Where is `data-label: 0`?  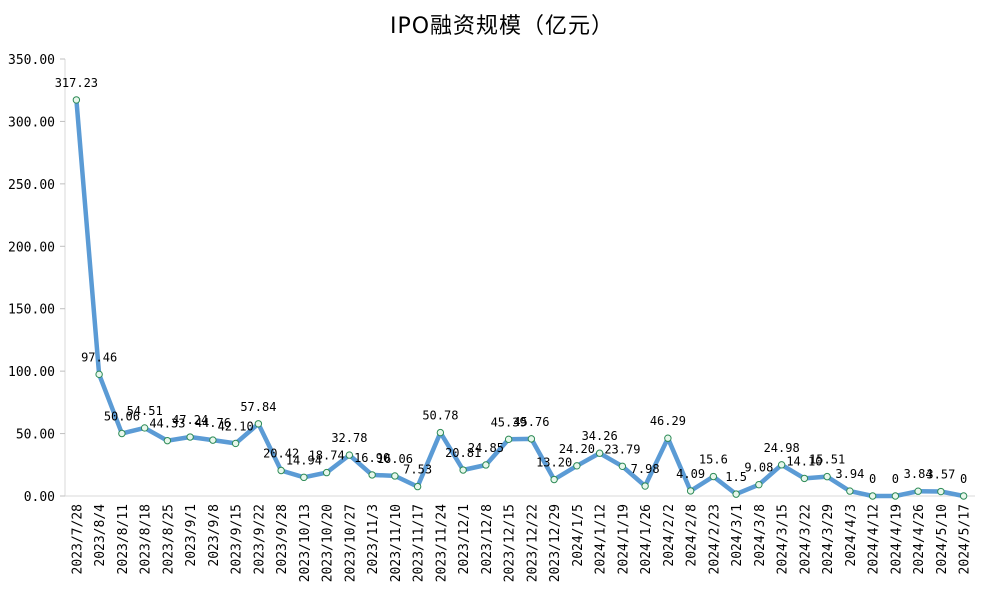 data-label: 0 is located at coordinates (963, 479).